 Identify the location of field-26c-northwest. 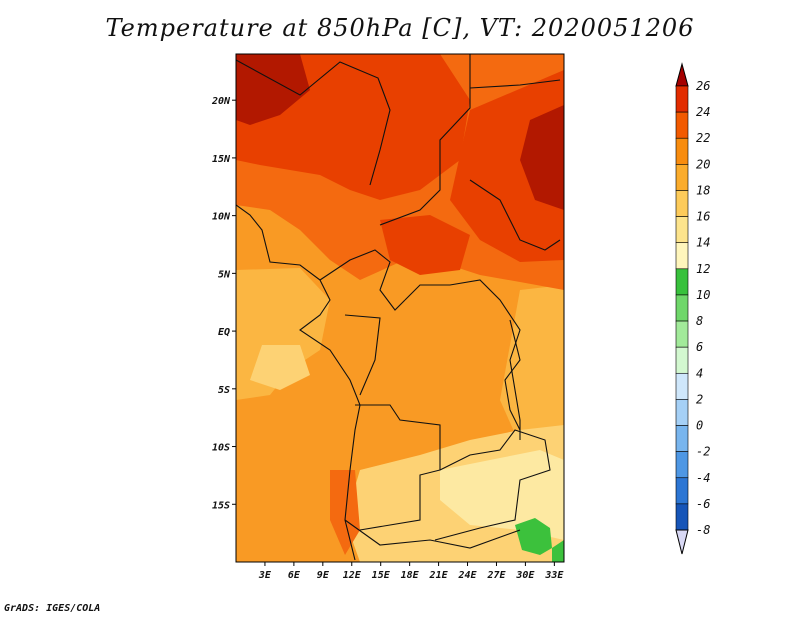
(273, 89).